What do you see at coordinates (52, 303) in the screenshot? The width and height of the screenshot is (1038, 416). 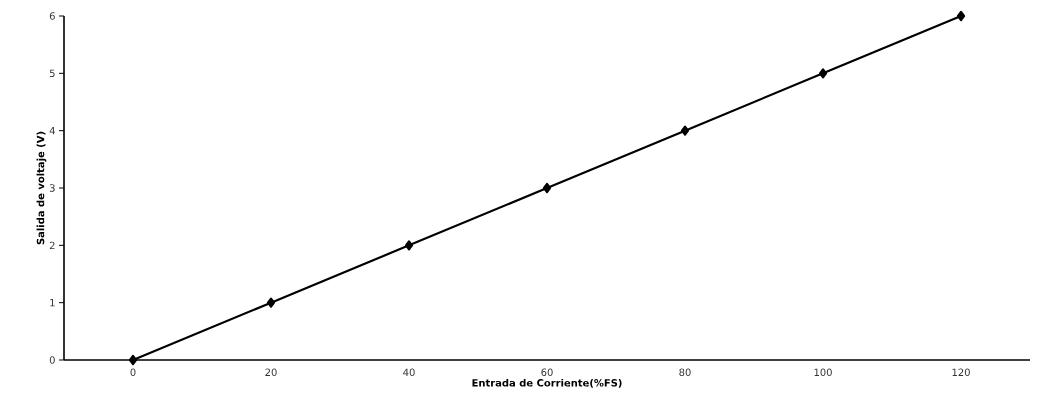 I see `y-tick-label: 1` at bounding box center [52, 303].